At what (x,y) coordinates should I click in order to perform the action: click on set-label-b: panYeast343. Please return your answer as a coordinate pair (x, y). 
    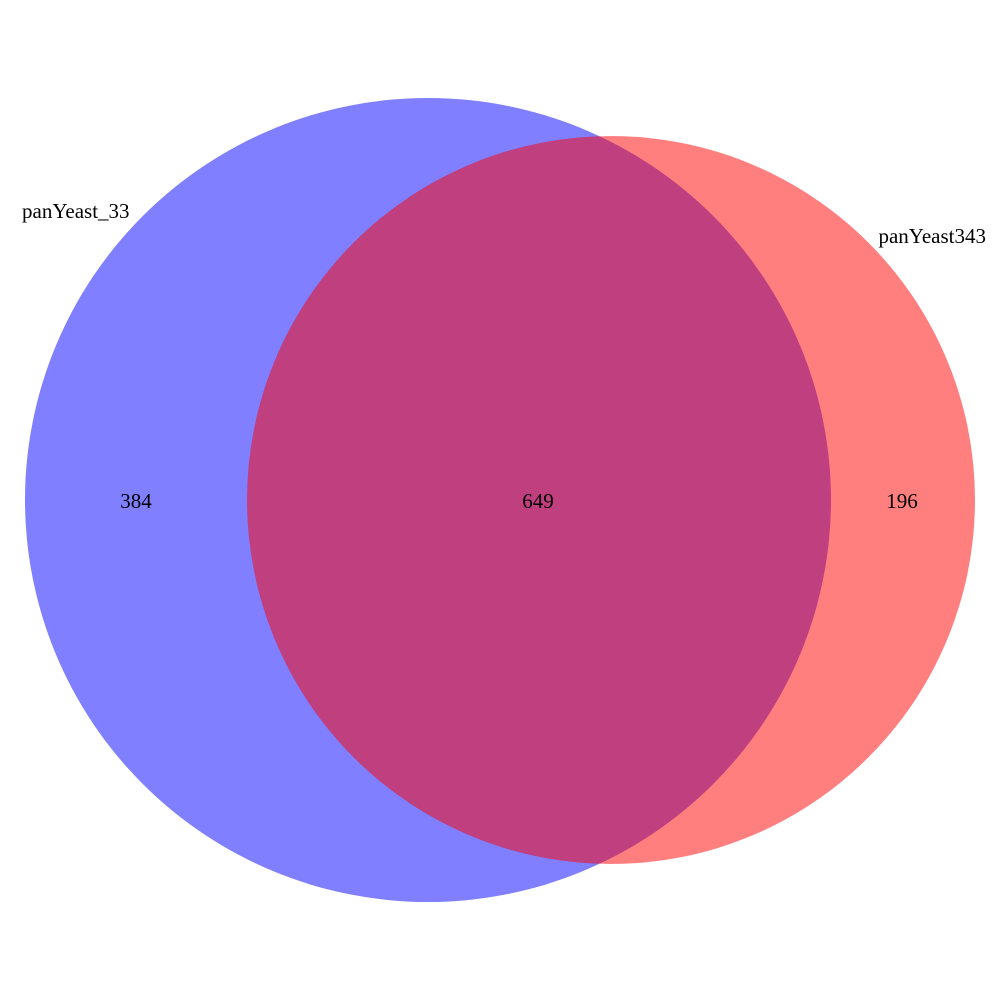
    Looking at the image, I should click on (932, 236).